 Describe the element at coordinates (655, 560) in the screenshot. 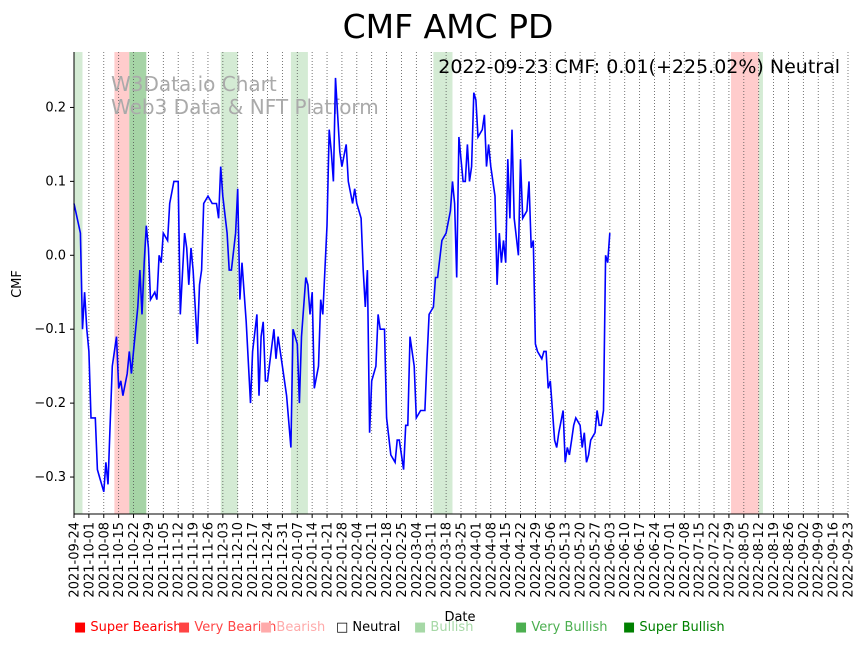

I see `x-tick-label-39: 2022-06-24` at that location.